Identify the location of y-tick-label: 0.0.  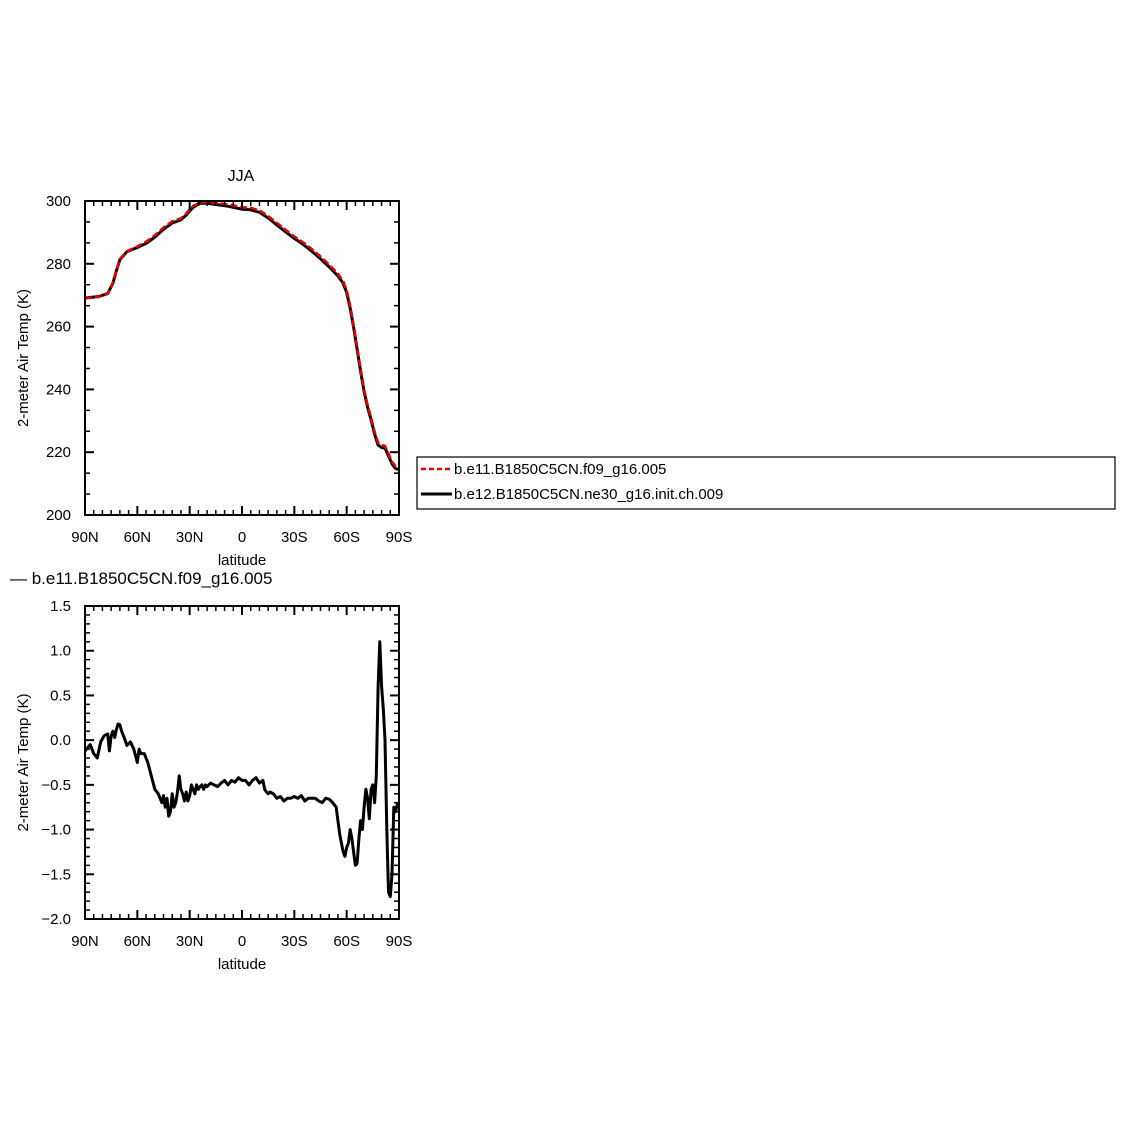
(60, 740).